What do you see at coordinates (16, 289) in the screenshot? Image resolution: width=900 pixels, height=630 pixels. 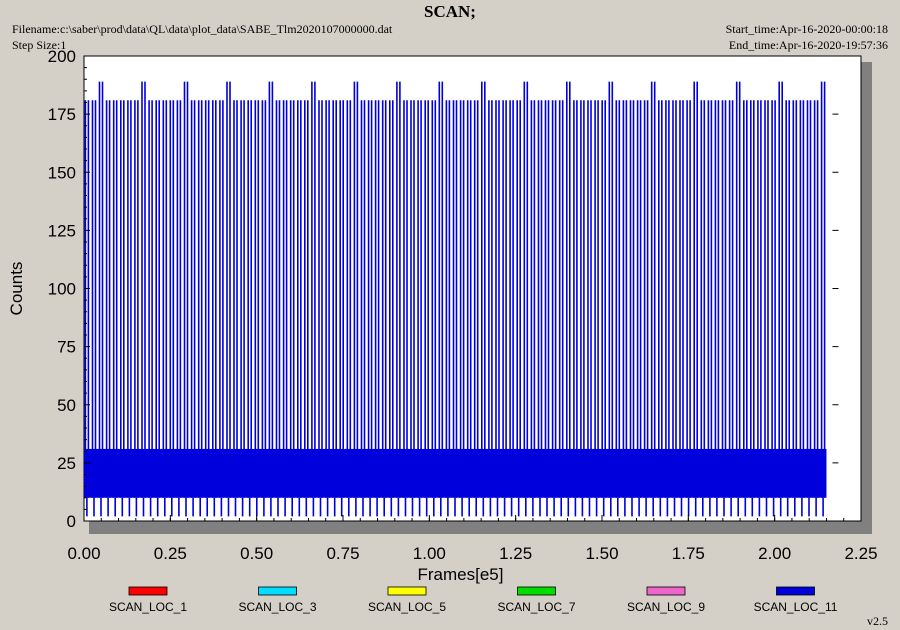 I see `y-axis-title: Counts` at bounding box center [16, 289].